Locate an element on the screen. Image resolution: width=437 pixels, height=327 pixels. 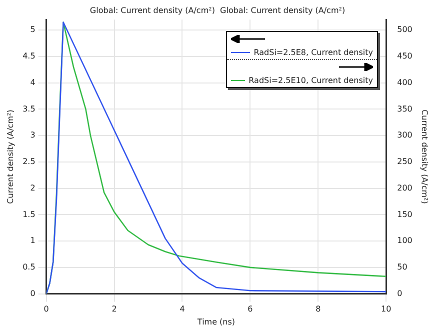
y-tick-label: 3 is located at coordinates (33, 135).